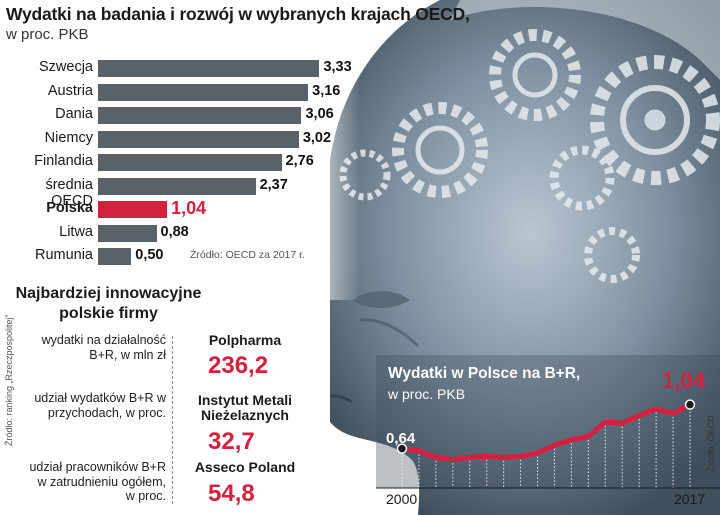 Image resolution: width=720 pixels, height=515 pixels. Describe the element at coordinates (63, 161) in the screenshot. I see `bar-label: Finlandia` at that location.